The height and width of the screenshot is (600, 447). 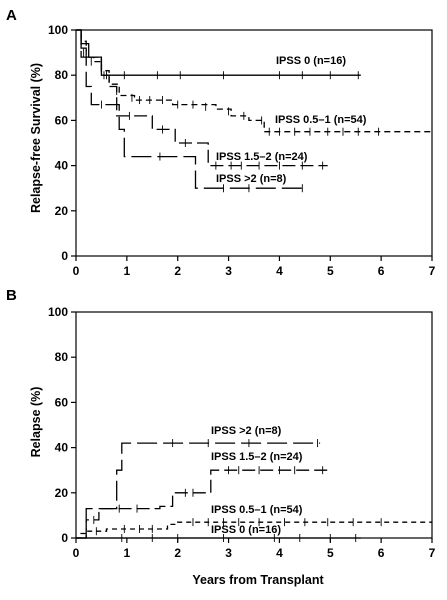 What do you see at coordinates (258, 580) in the screenshot?
I see `x-axis-title: Years from Transplant` at bounding box center [258, 580].